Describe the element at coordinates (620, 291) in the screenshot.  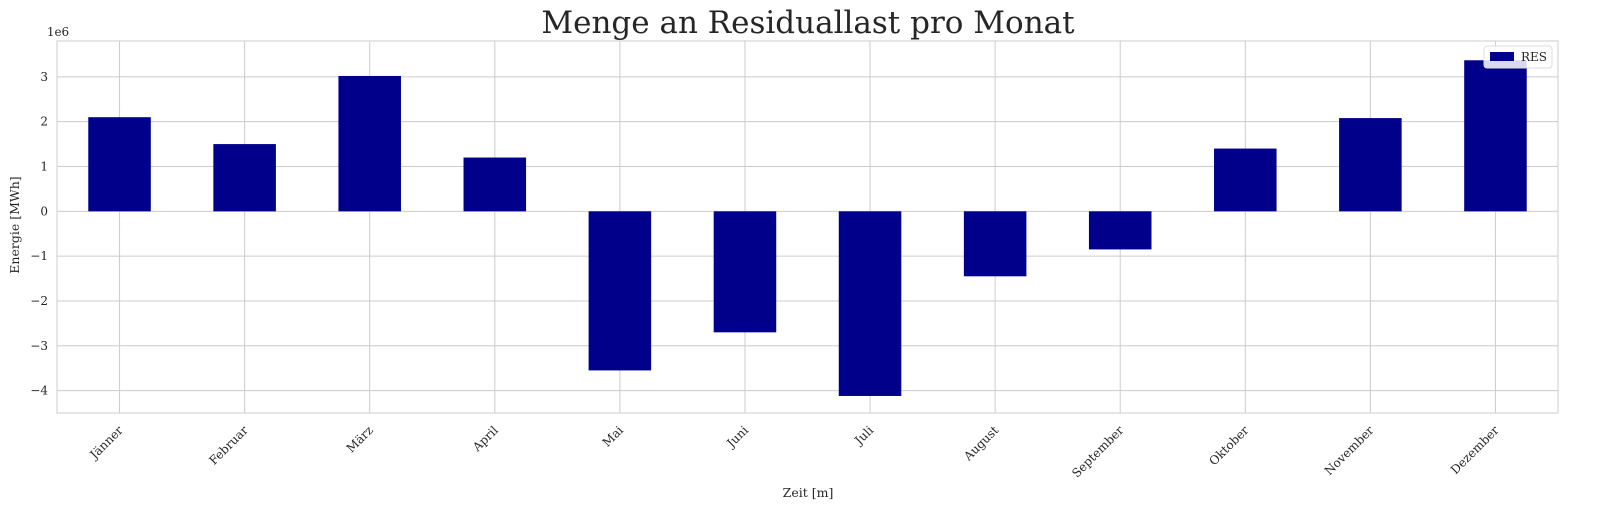
I see `bar-mai` at that location.